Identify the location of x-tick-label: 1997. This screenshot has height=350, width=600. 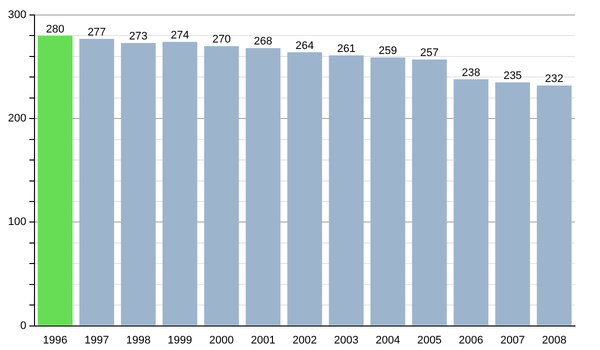
(96, 340).